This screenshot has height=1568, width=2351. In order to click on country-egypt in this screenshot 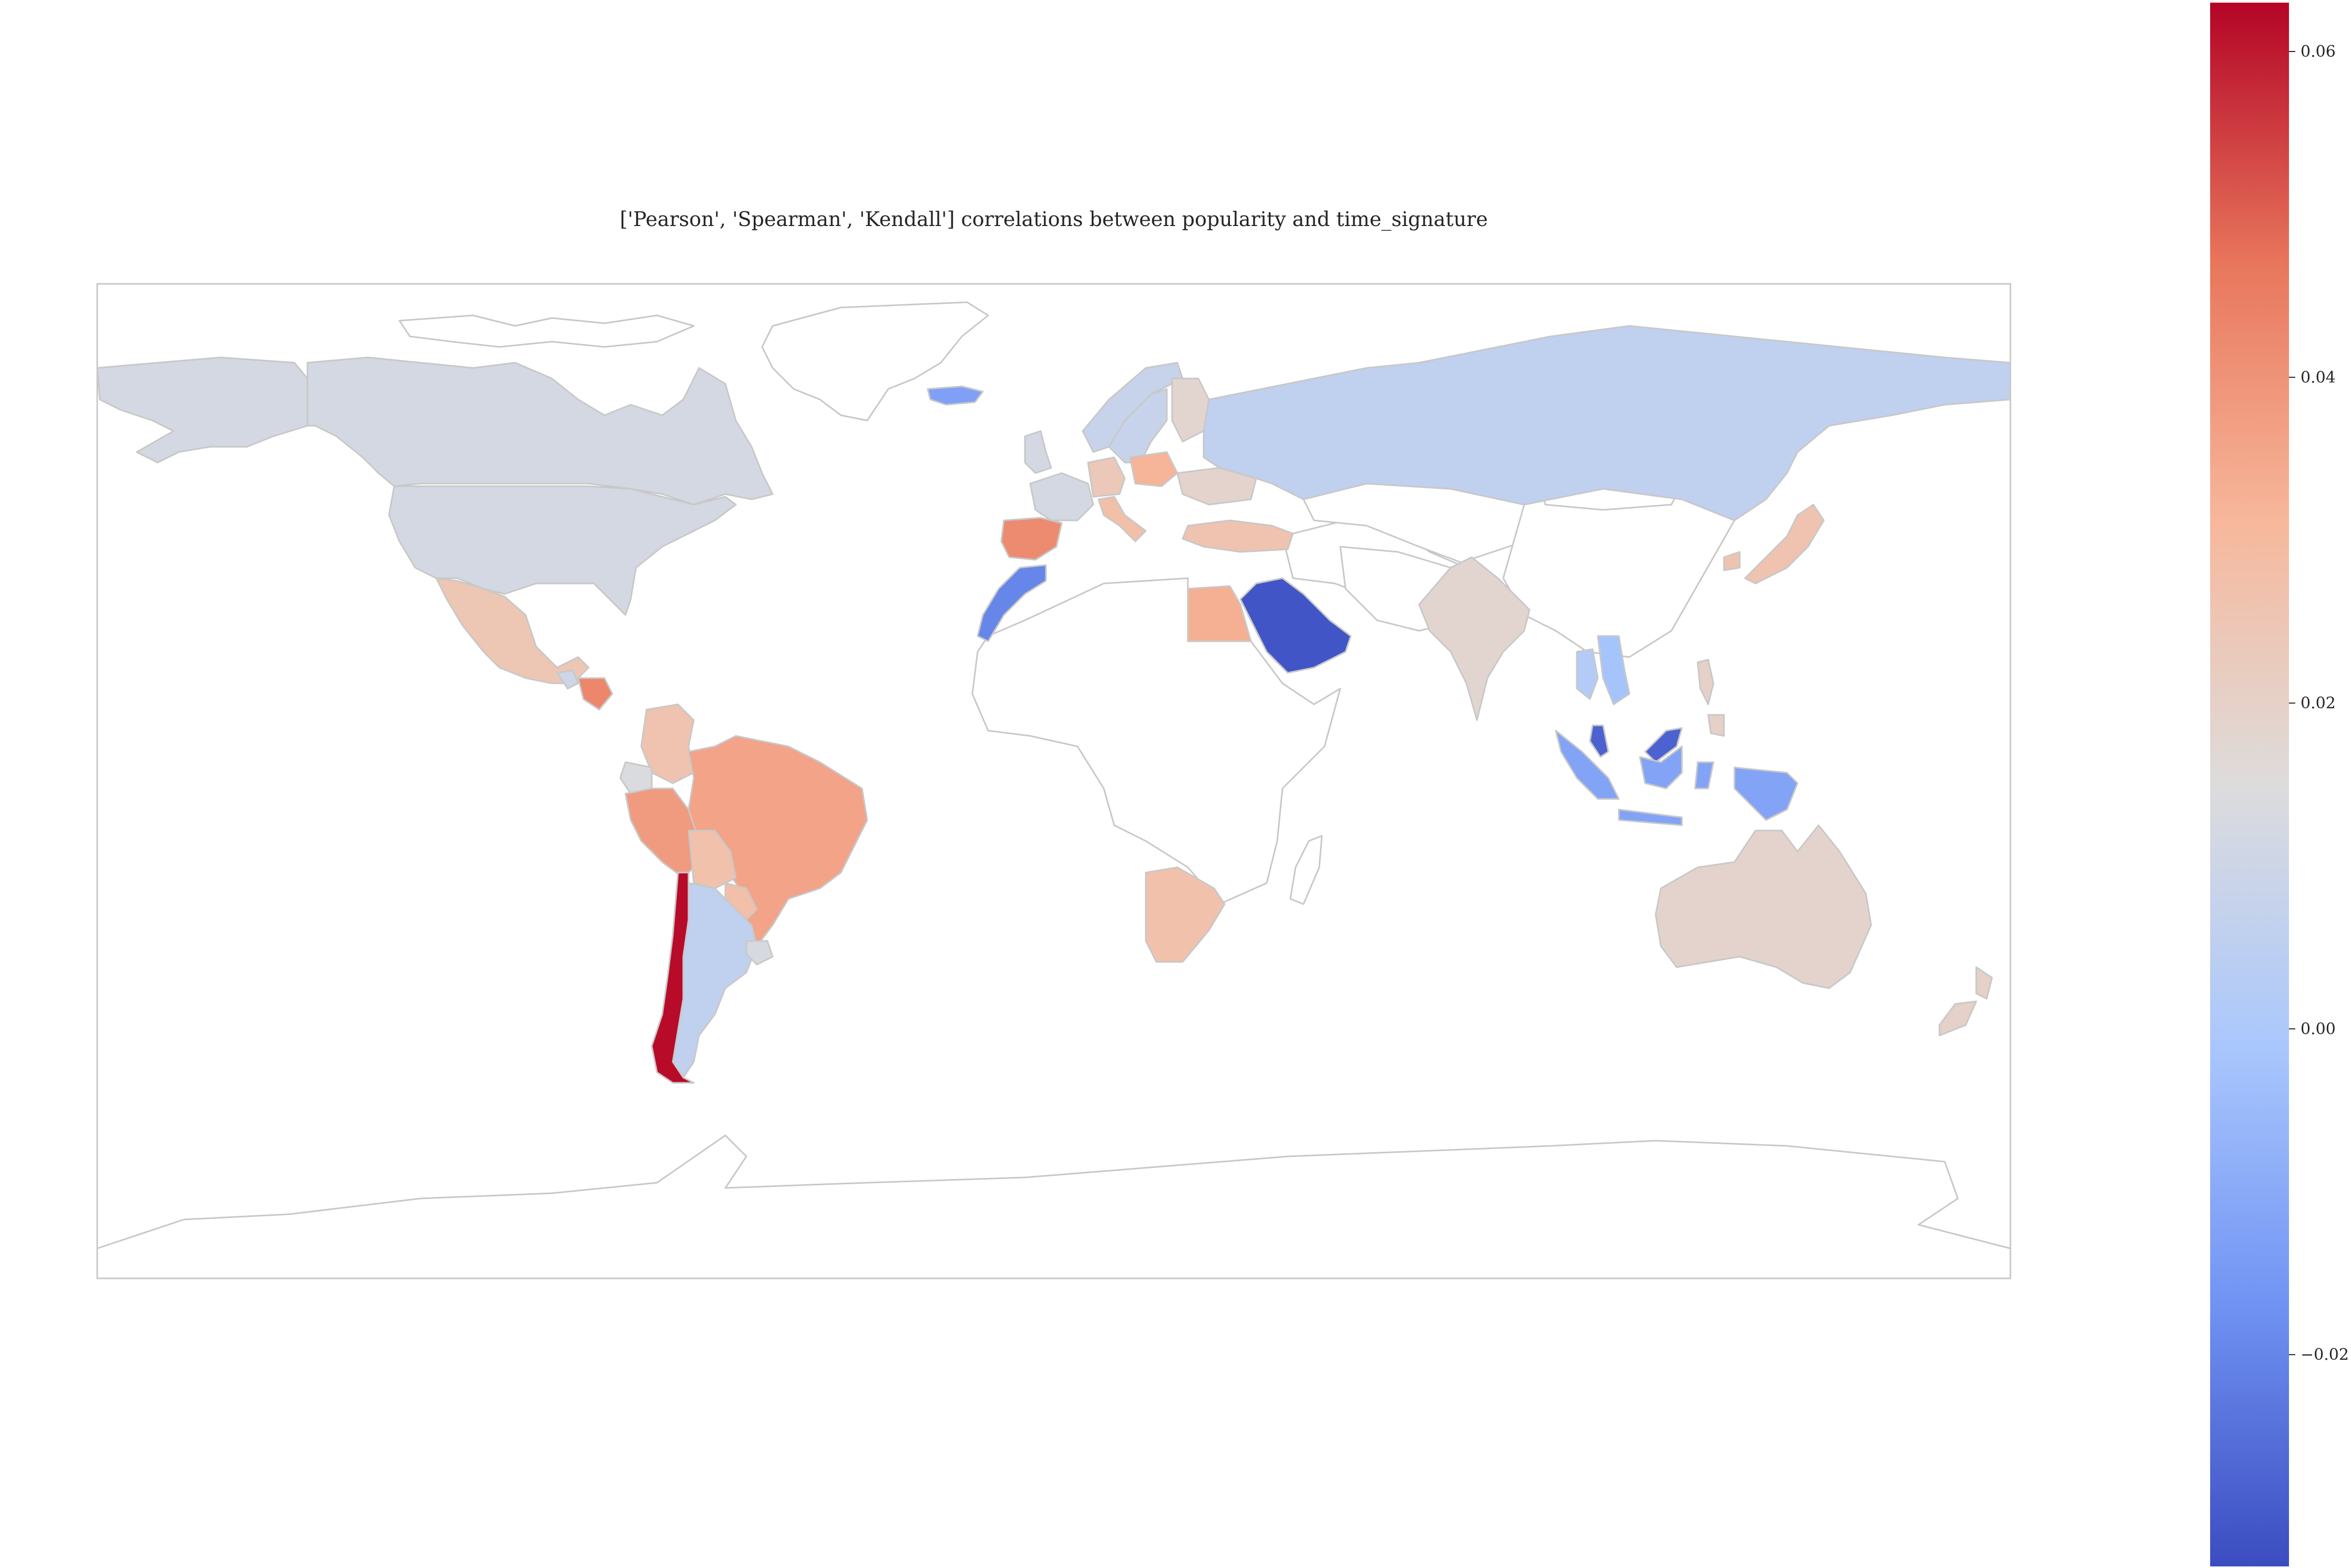, I will do `click(1219, 613)`.